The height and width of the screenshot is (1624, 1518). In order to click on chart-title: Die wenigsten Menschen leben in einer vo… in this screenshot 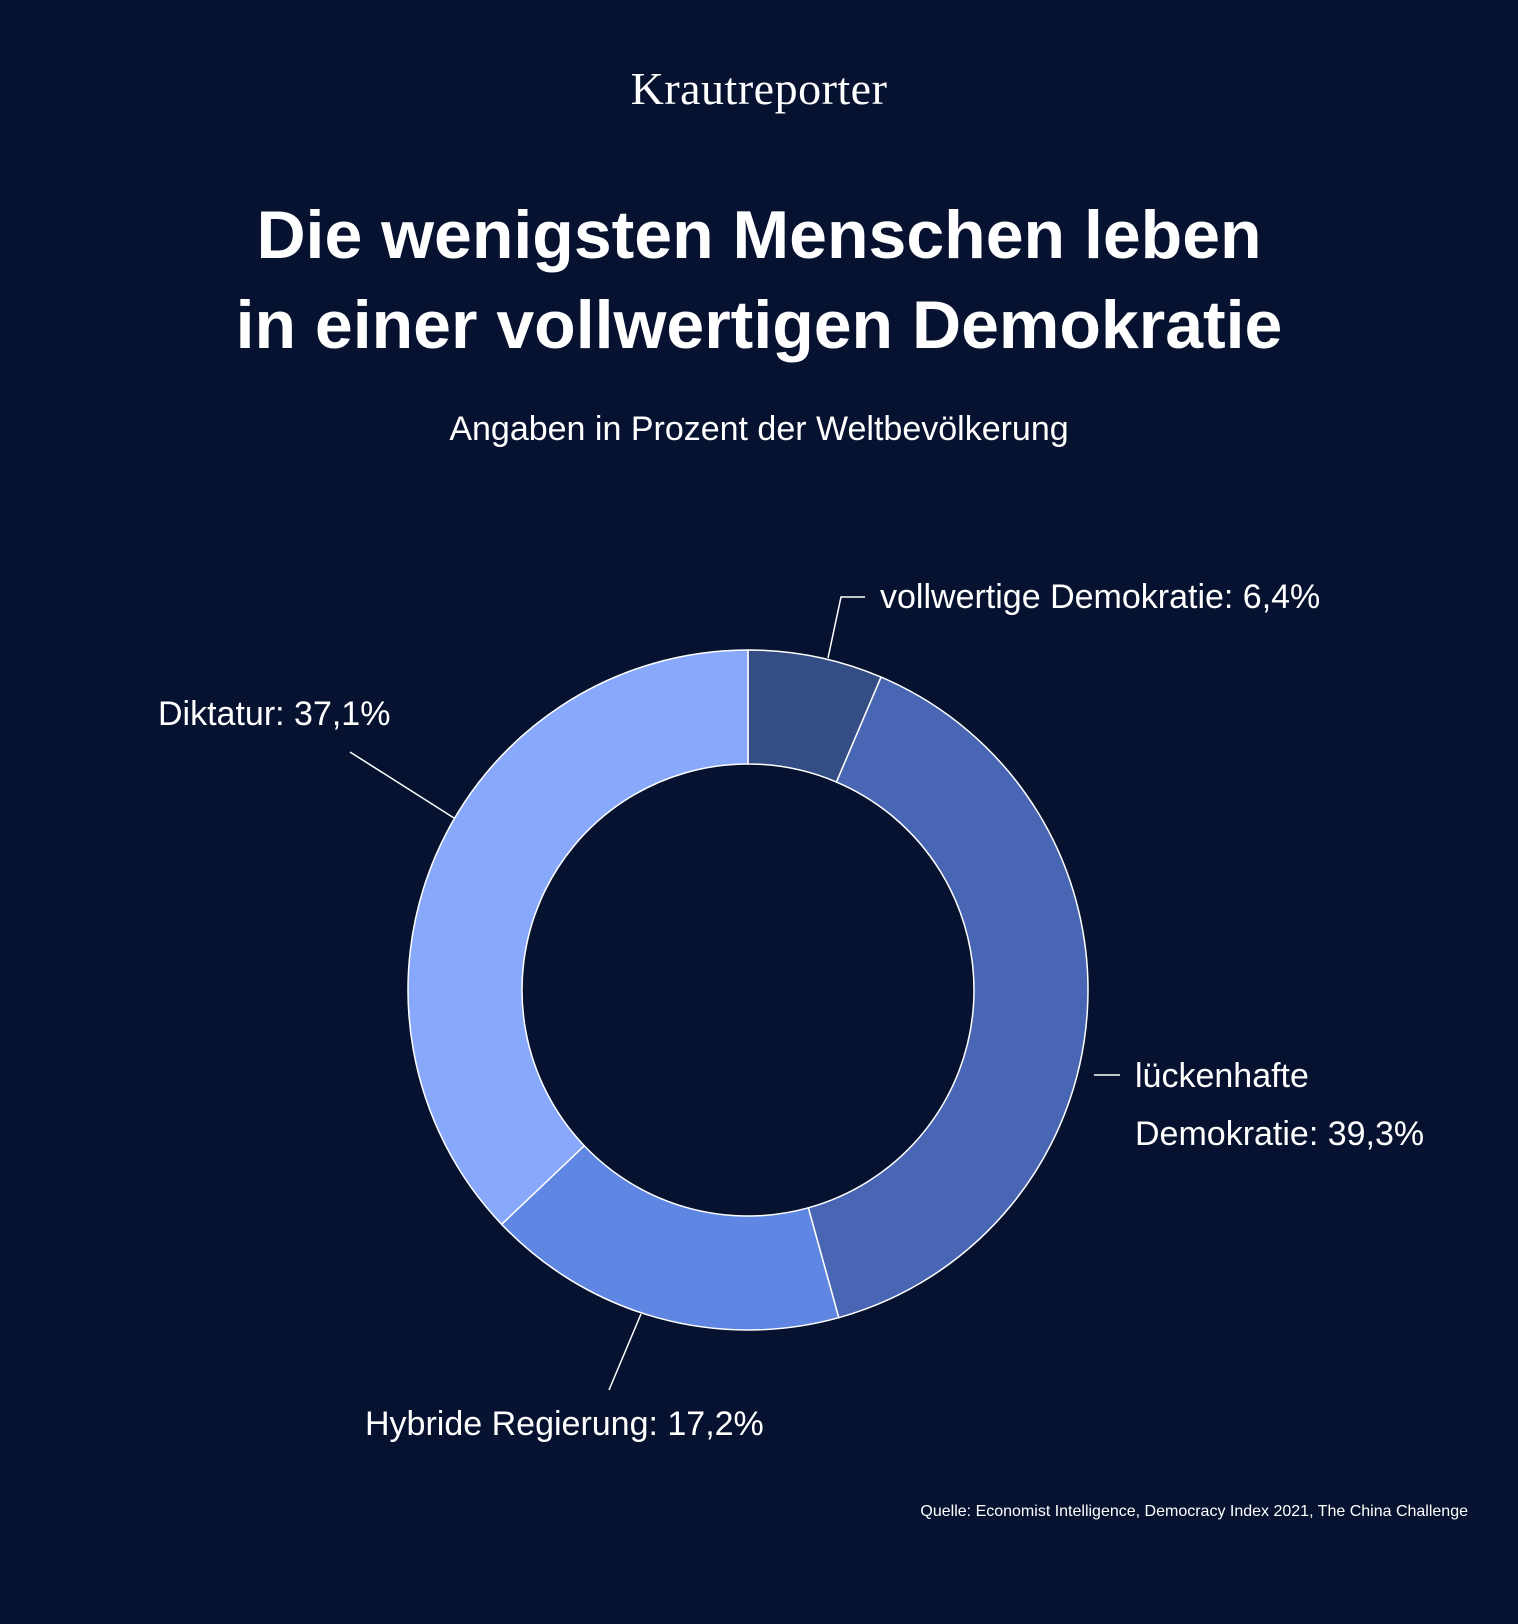, I will do `click(759, 280)`.